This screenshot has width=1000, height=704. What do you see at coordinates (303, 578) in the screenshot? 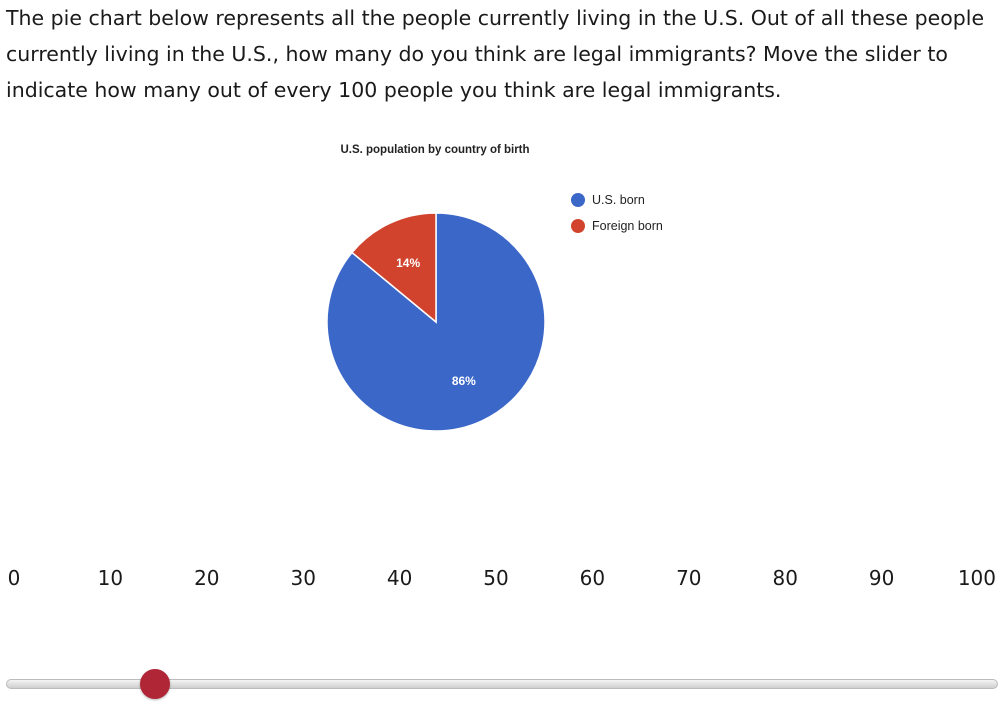
I see `slider-tick-label: 30` at bounding box center [303, 578].